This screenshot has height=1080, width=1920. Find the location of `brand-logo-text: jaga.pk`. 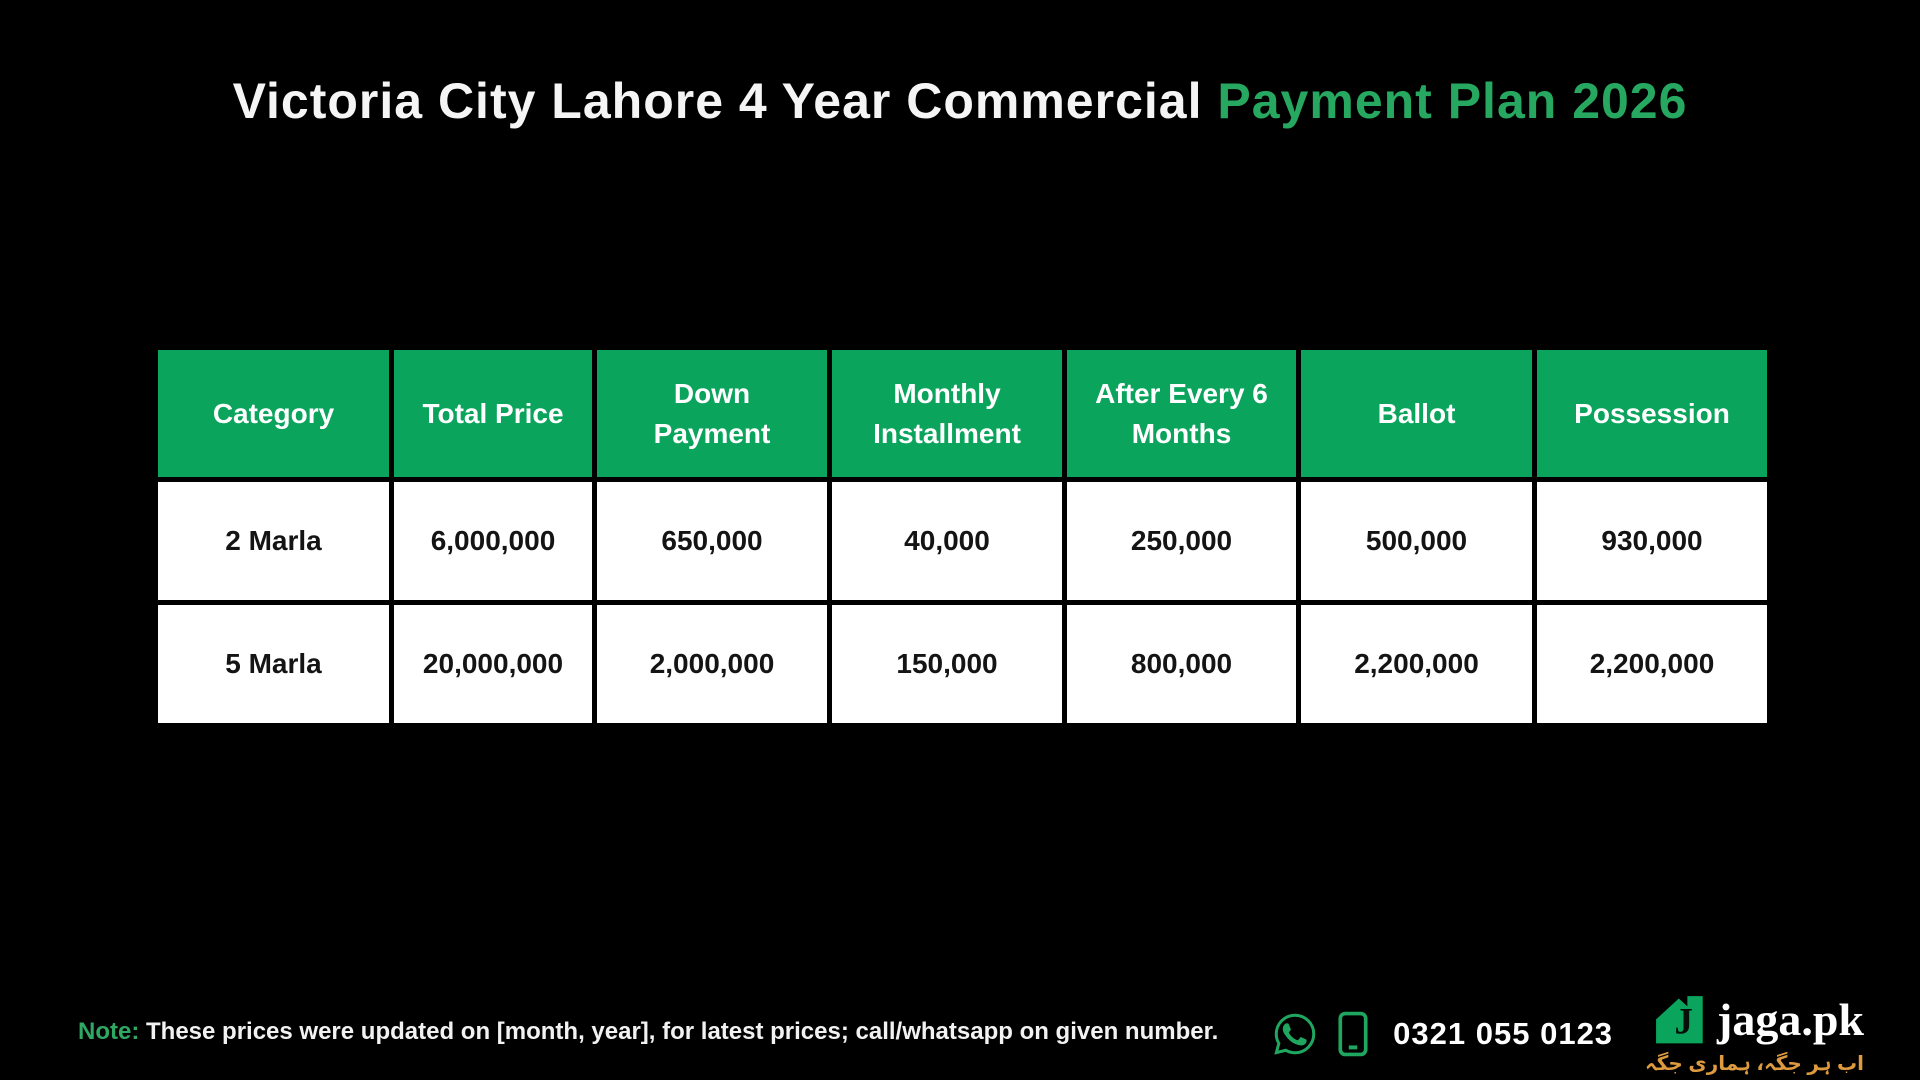

brand-logo-text: jaga.pk is located at coordinates (1790, 1019).